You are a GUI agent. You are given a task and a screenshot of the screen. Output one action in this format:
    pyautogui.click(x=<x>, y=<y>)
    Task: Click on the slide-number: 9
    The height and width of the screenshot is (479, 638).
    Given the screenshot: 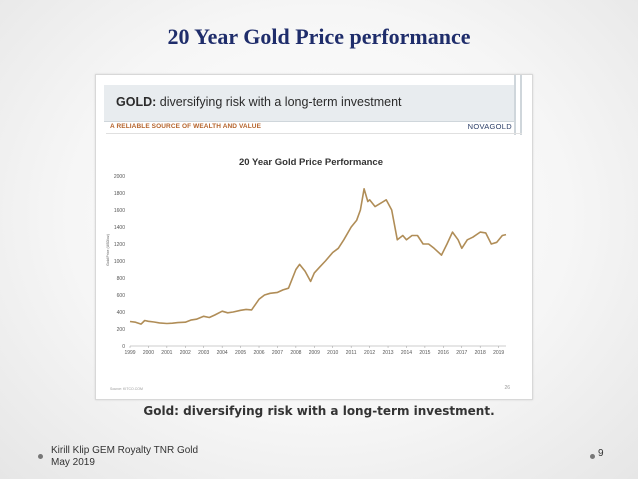 What is the action you would take?
    pyautogui.click(x=601, y=453)
    